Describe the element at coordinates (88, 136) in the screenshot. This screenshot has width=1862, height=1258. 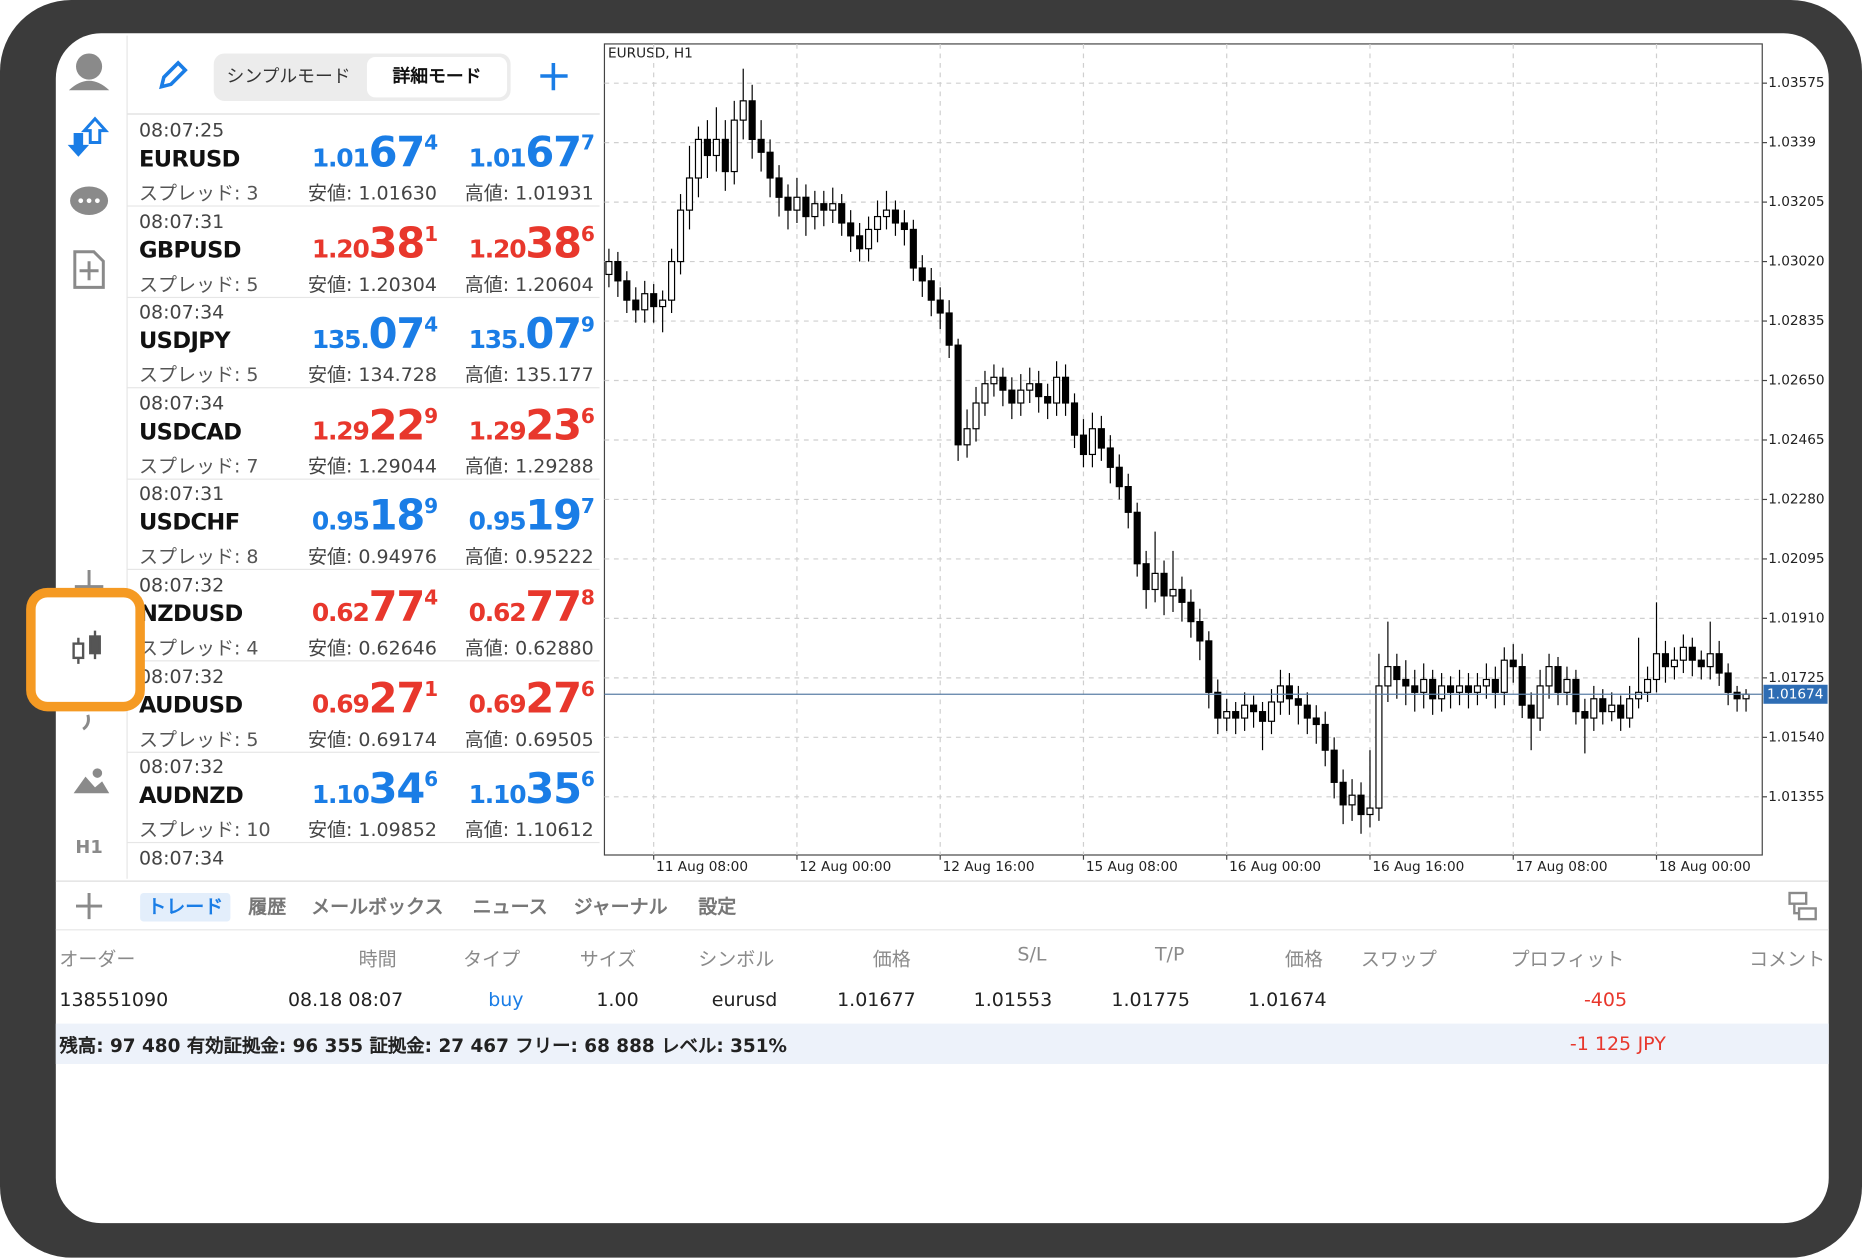
I see `quotes-icon` at that location.